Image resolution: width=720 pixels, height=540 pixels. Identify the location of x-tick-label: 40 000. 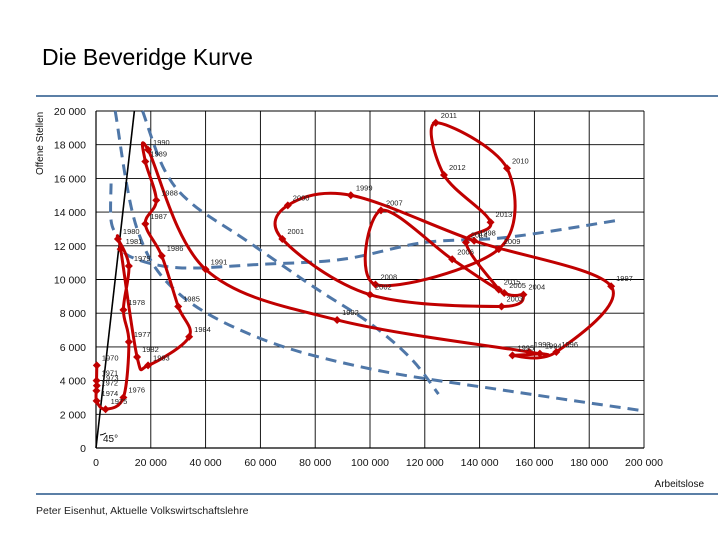
(206, 463).